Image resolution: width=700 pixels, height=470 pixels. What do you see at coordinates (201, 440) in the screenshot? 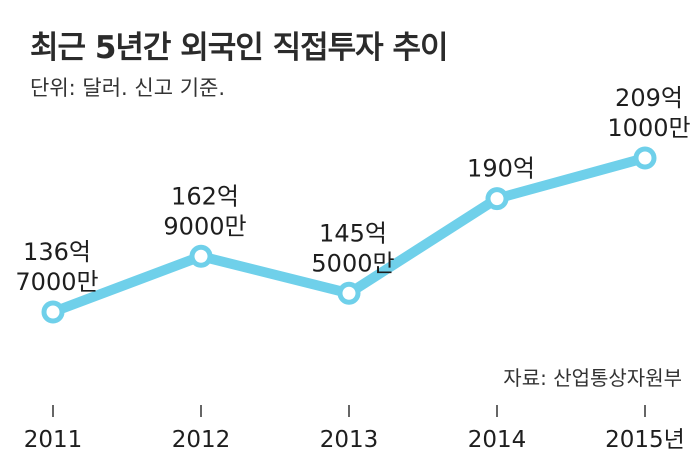
I see `x-tick-label: 2012` at bounding box center [201, 440].